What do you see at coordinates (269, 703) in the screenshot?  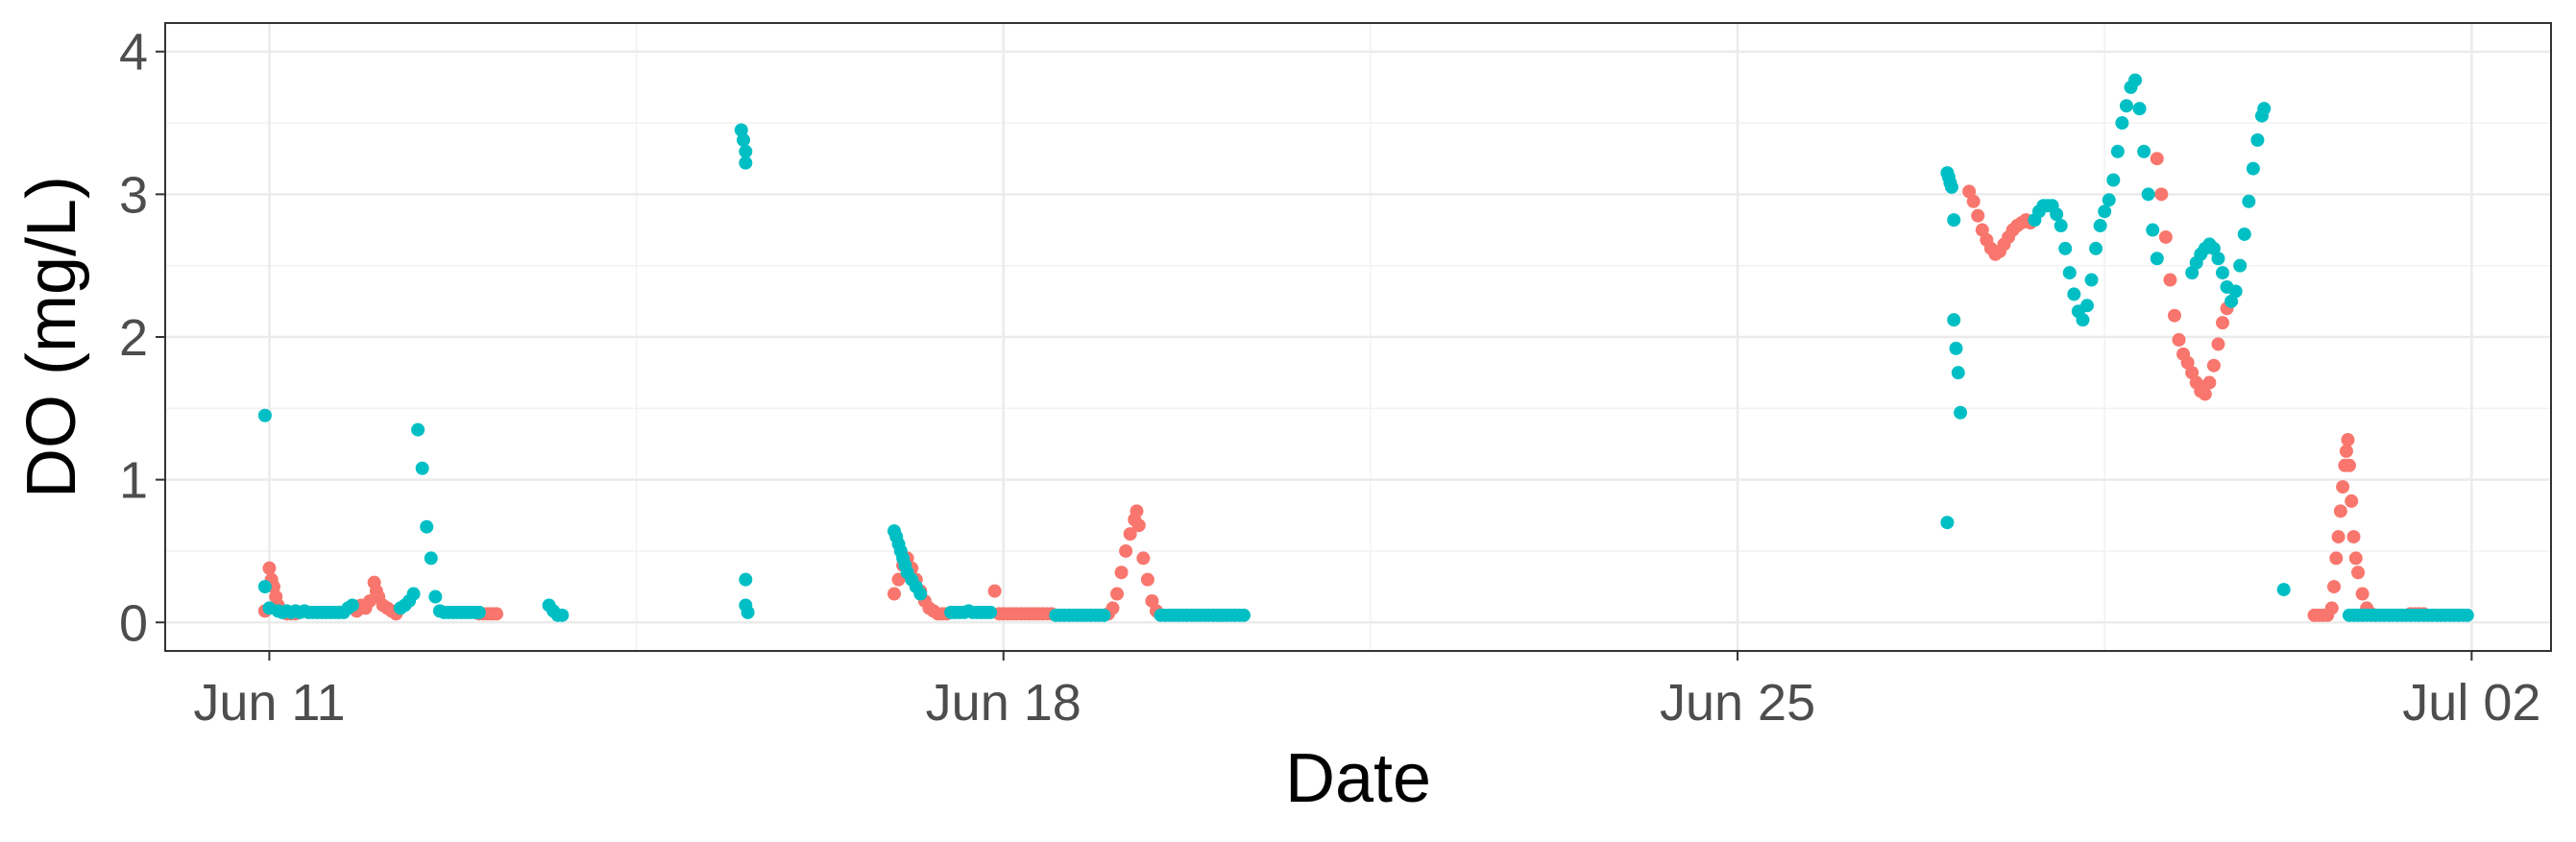 I see `x-tick-label: Jun 11` at bounding box center [269, 703].